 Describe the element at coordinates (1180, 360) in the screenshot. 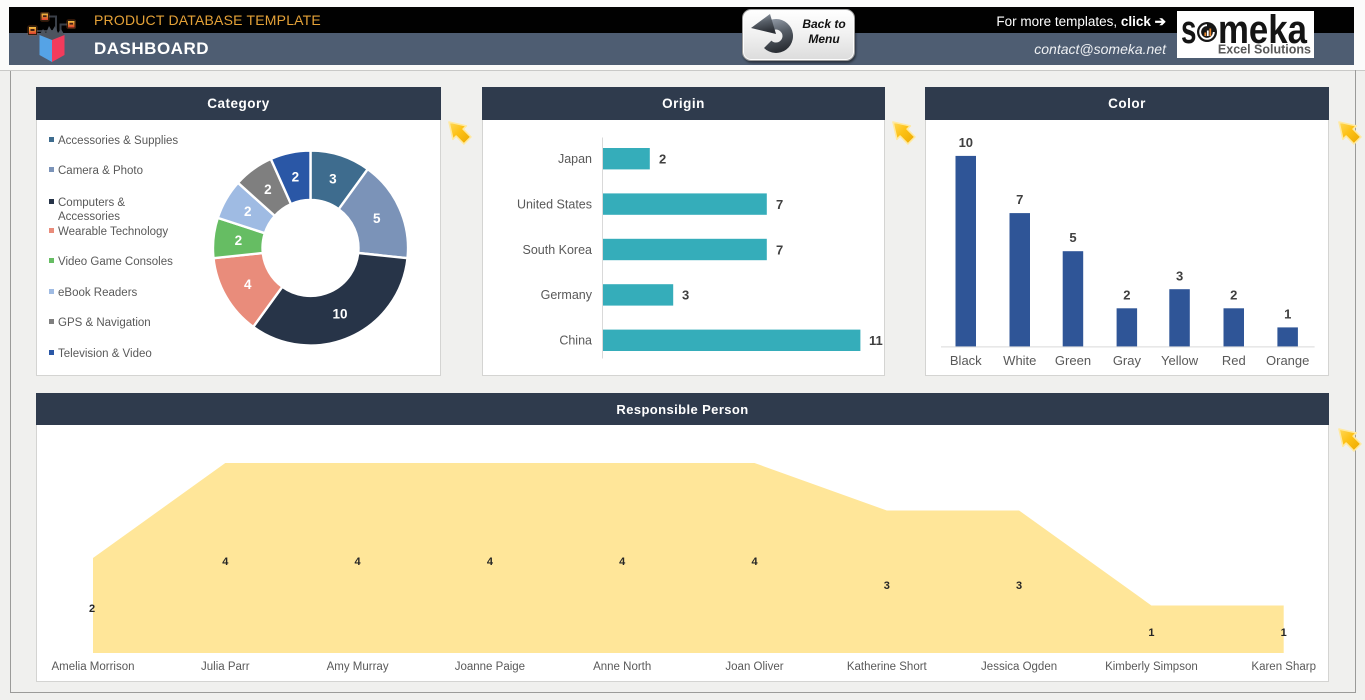

I see `svg-text: Yellow` at that location.